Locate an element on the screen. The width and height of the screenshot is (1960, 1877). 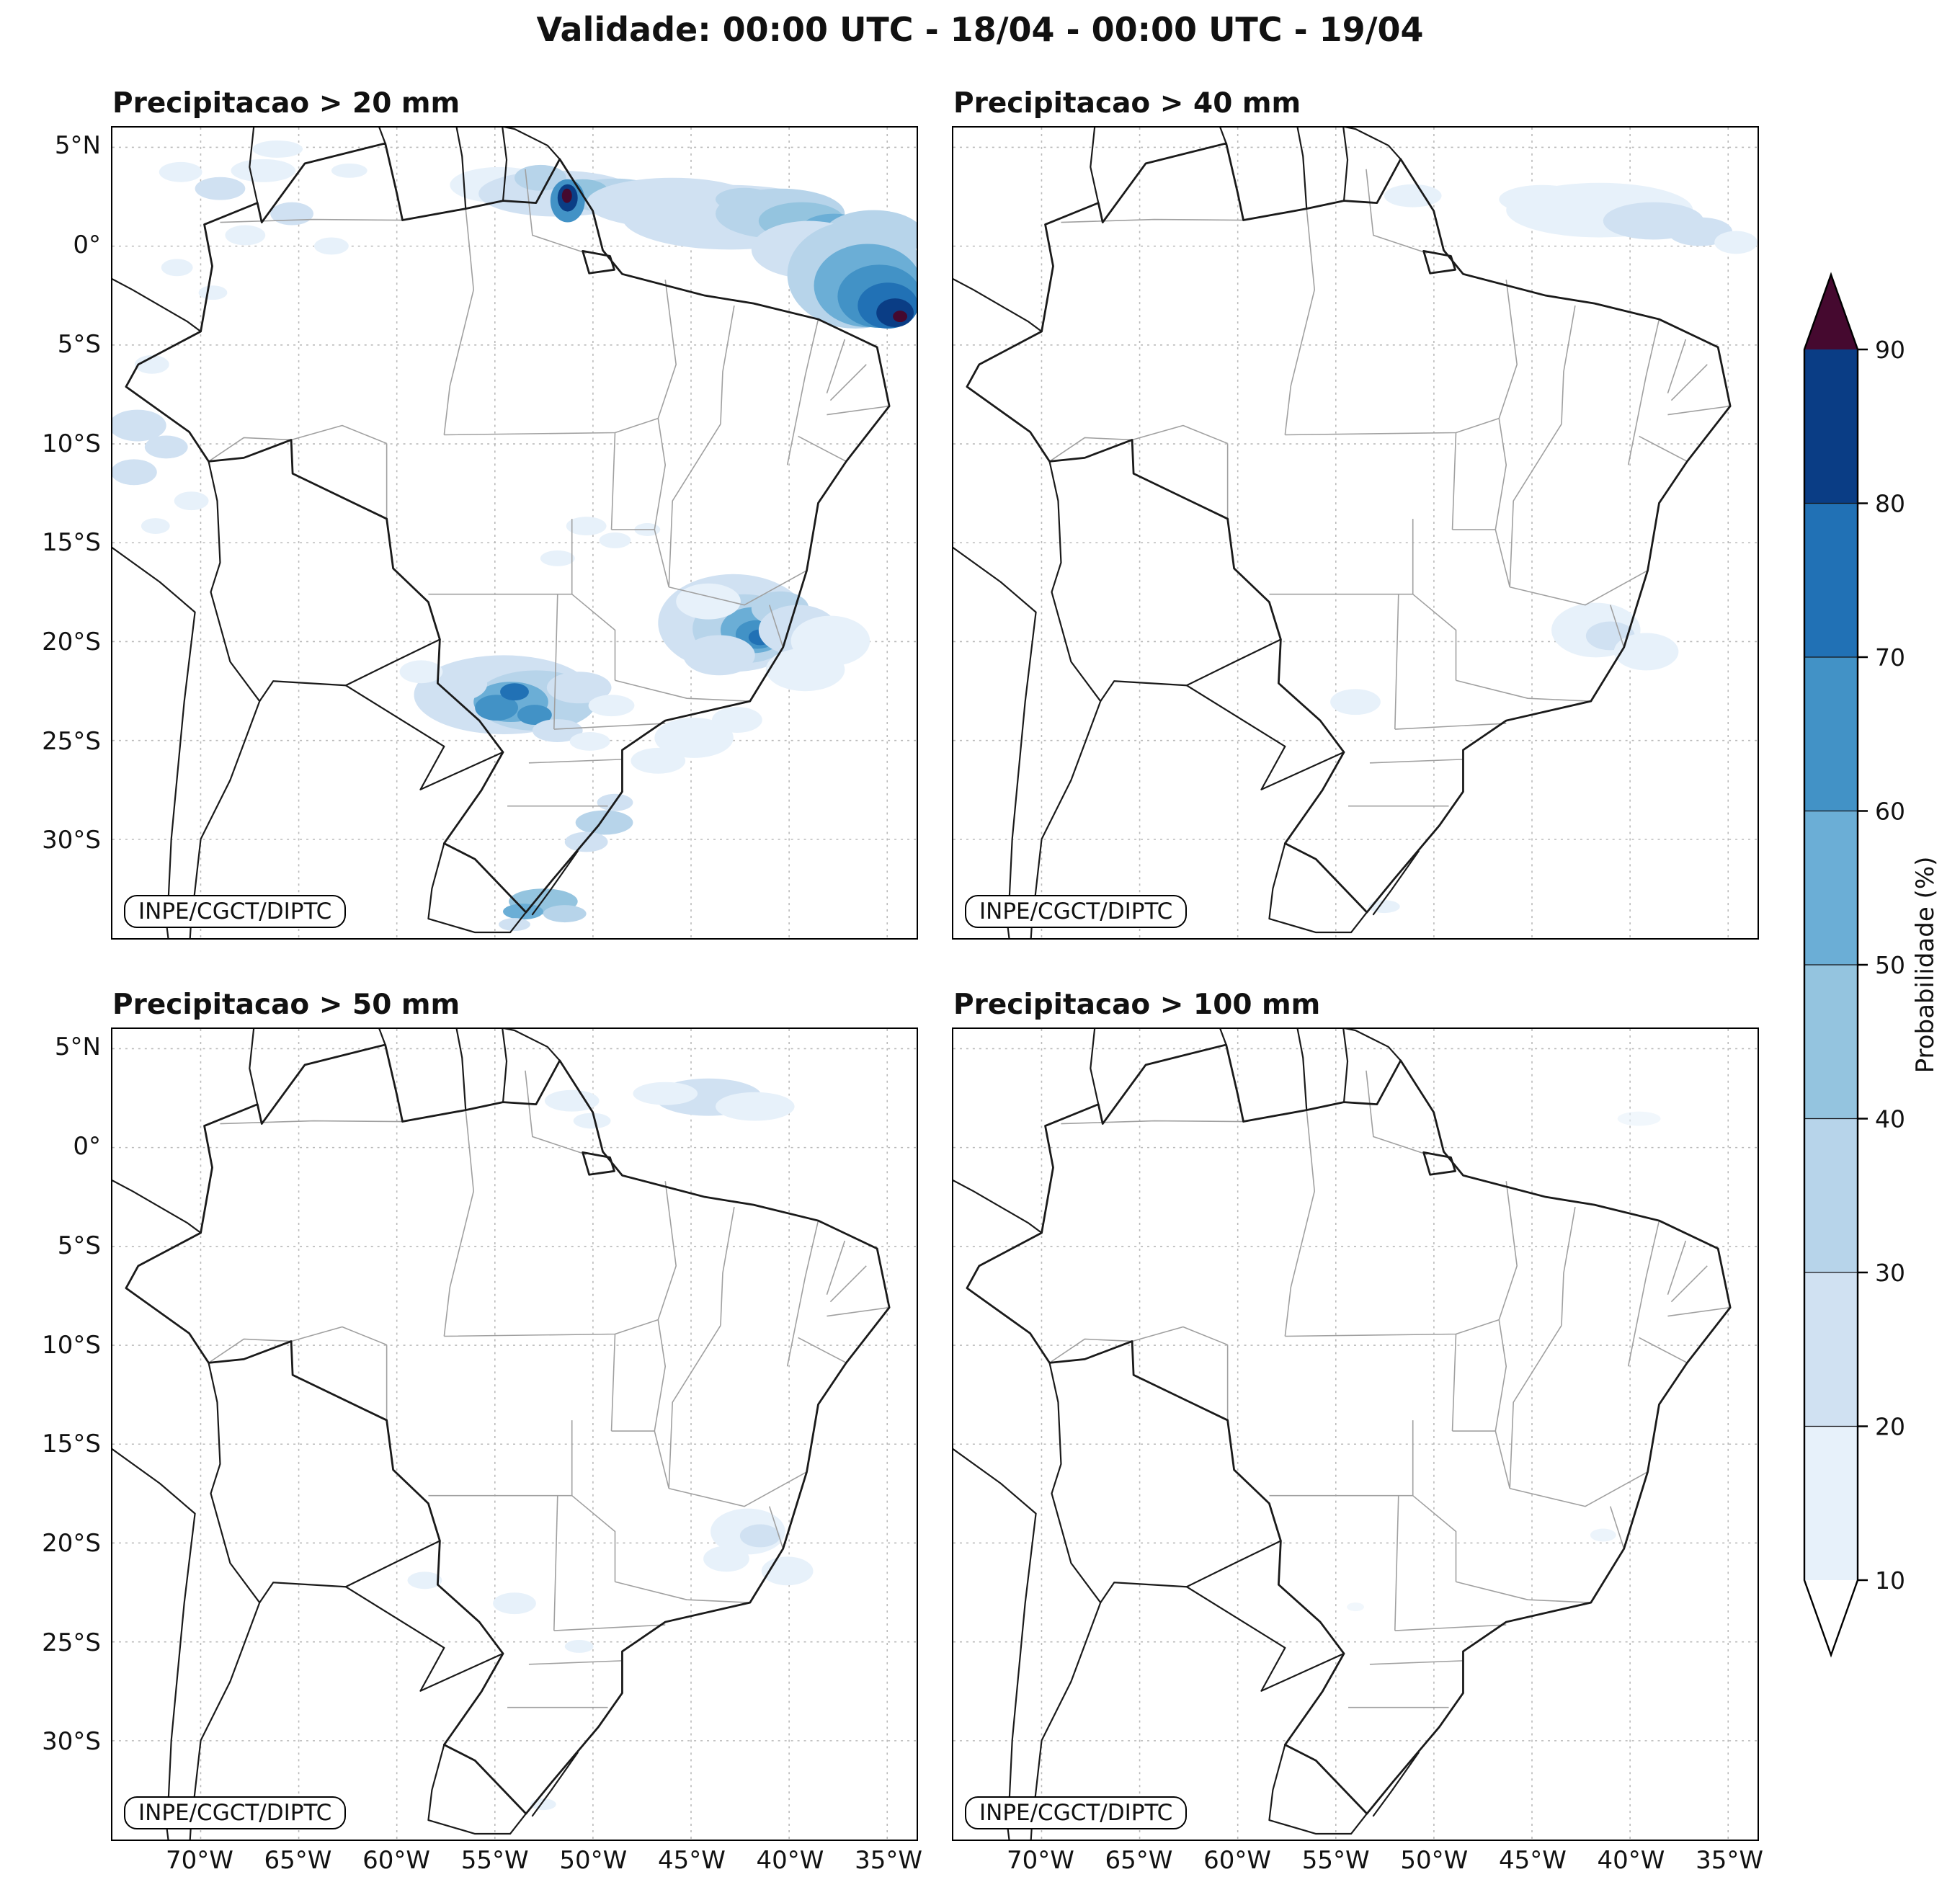
colorbar-tick-label: 70 is located at coordinates (1890, 657).